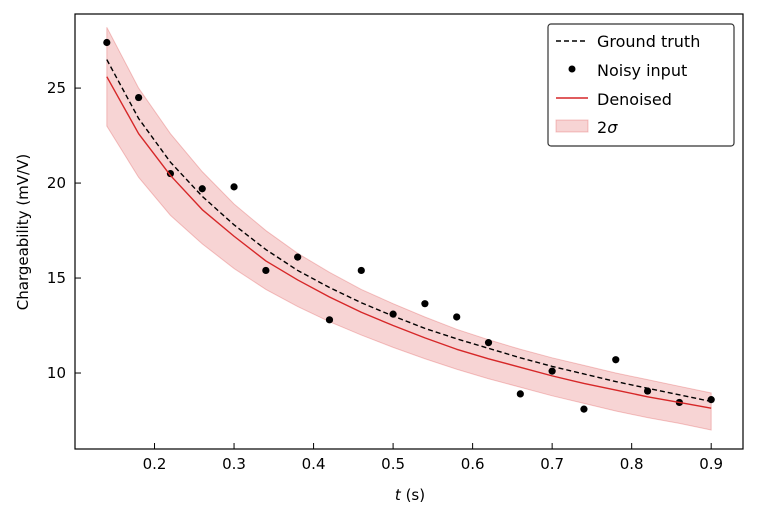  What do you see at coordinates (648, 41) in the screenshot?
I see `legend-ground-truth-label: Ground truth` at bounding box center [648, 41].